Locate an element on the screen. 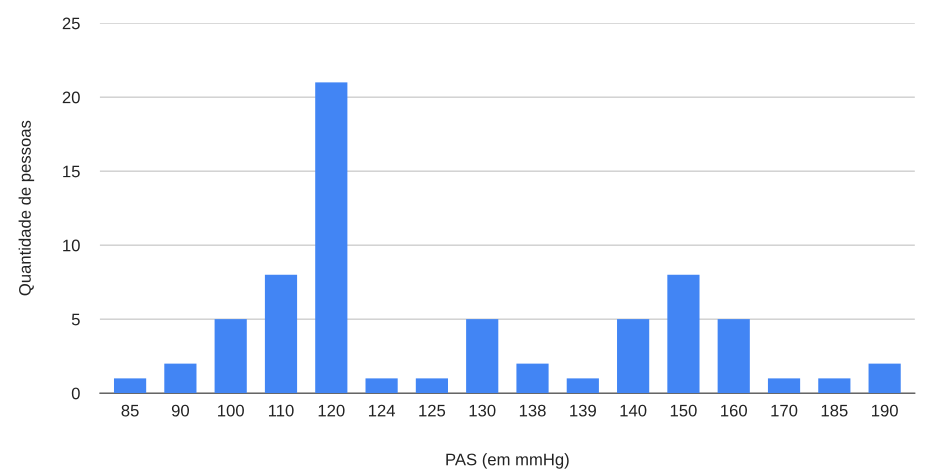  x-tick-label: 150 is located at coordinates (683, 410).